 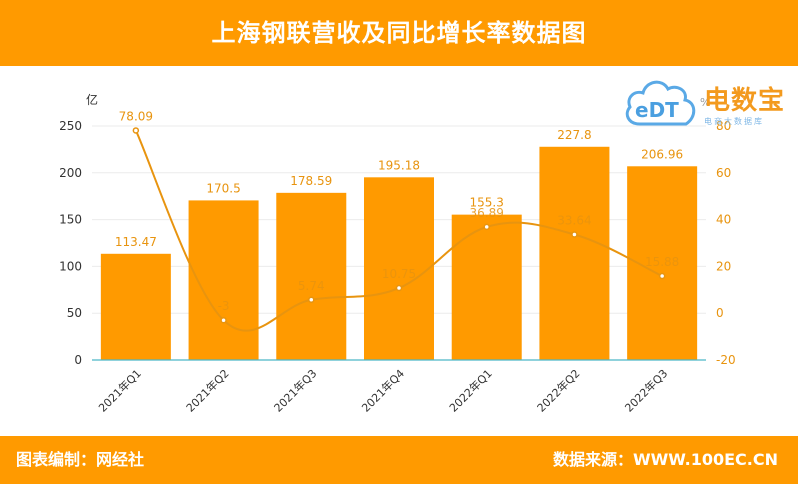 I want to click on y-axis-unit: 亿, so click(x=92, y=99).